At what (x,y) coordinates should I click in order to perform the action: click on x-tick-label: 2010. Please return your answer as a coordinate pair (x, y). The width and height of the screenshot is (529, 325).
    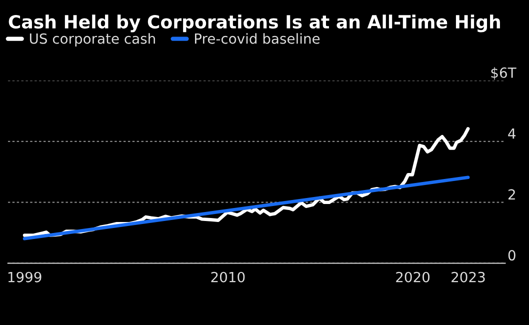
    Looking at the image, I should click on (228, 277).